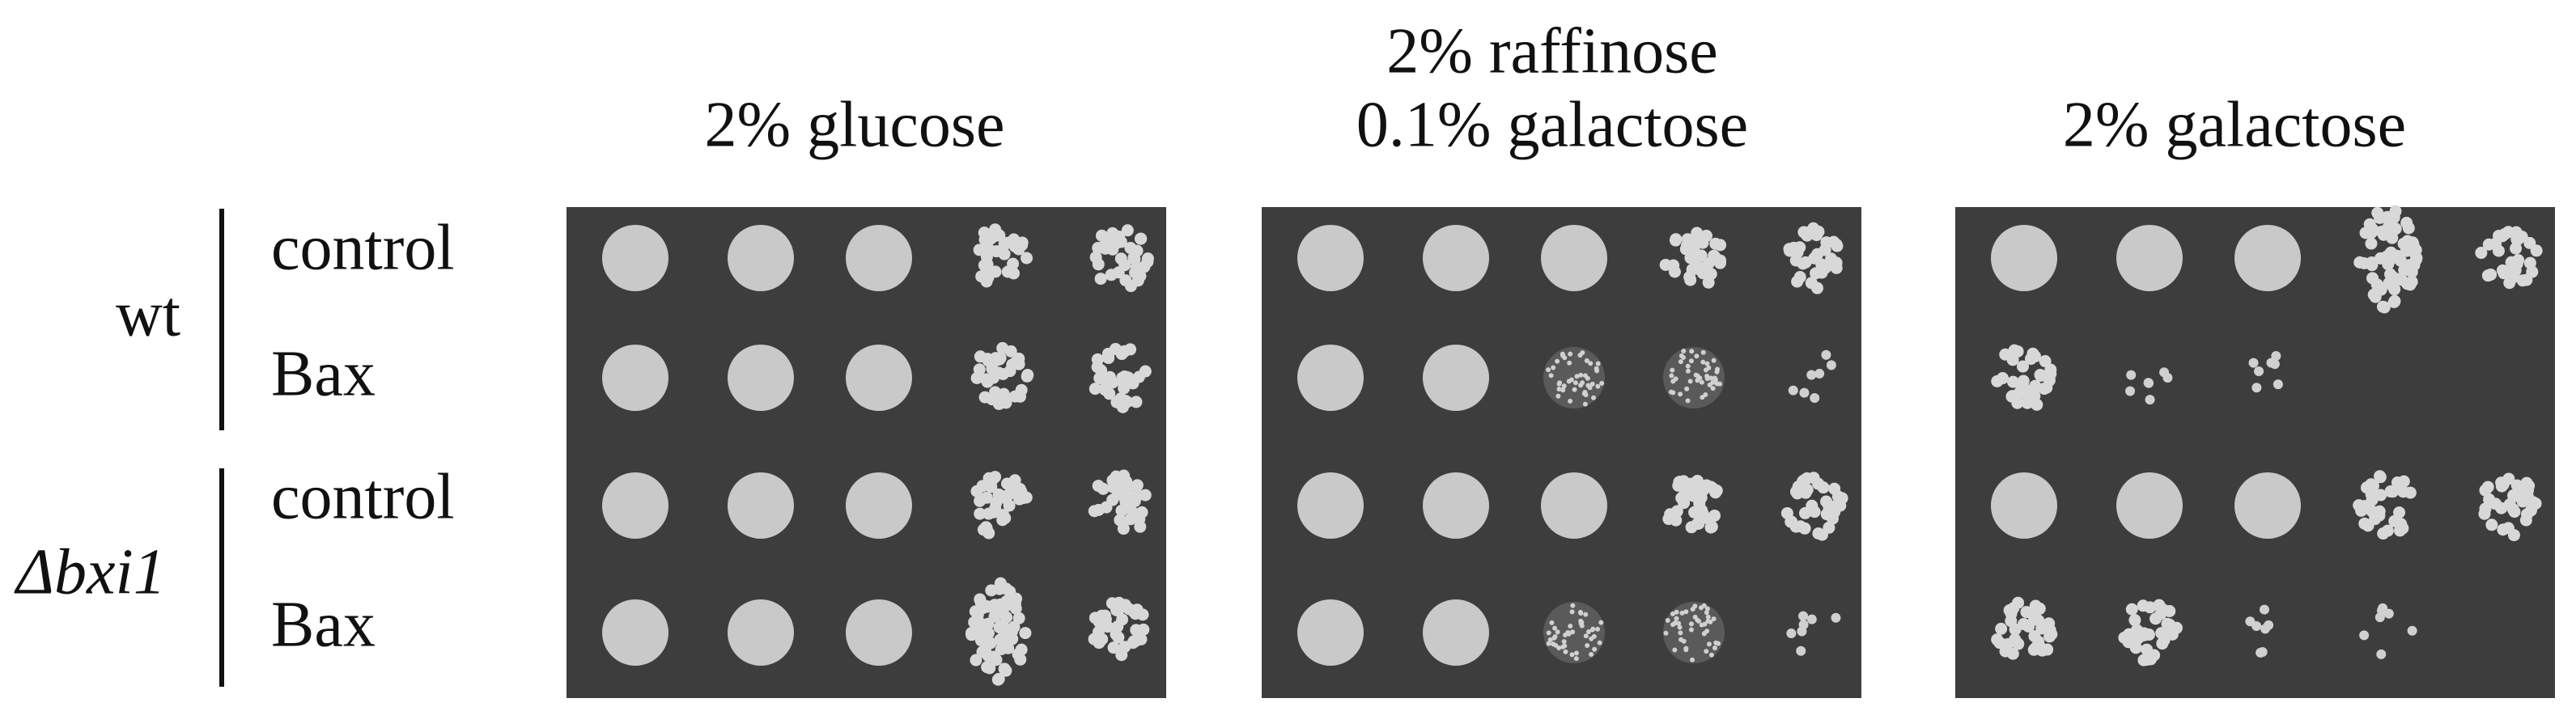 This screenshot has width=2576, height=728. What do you see at coordinates (221, 319) in the screenshot?
I see `group-bracket` at bounding box center [221, 319].